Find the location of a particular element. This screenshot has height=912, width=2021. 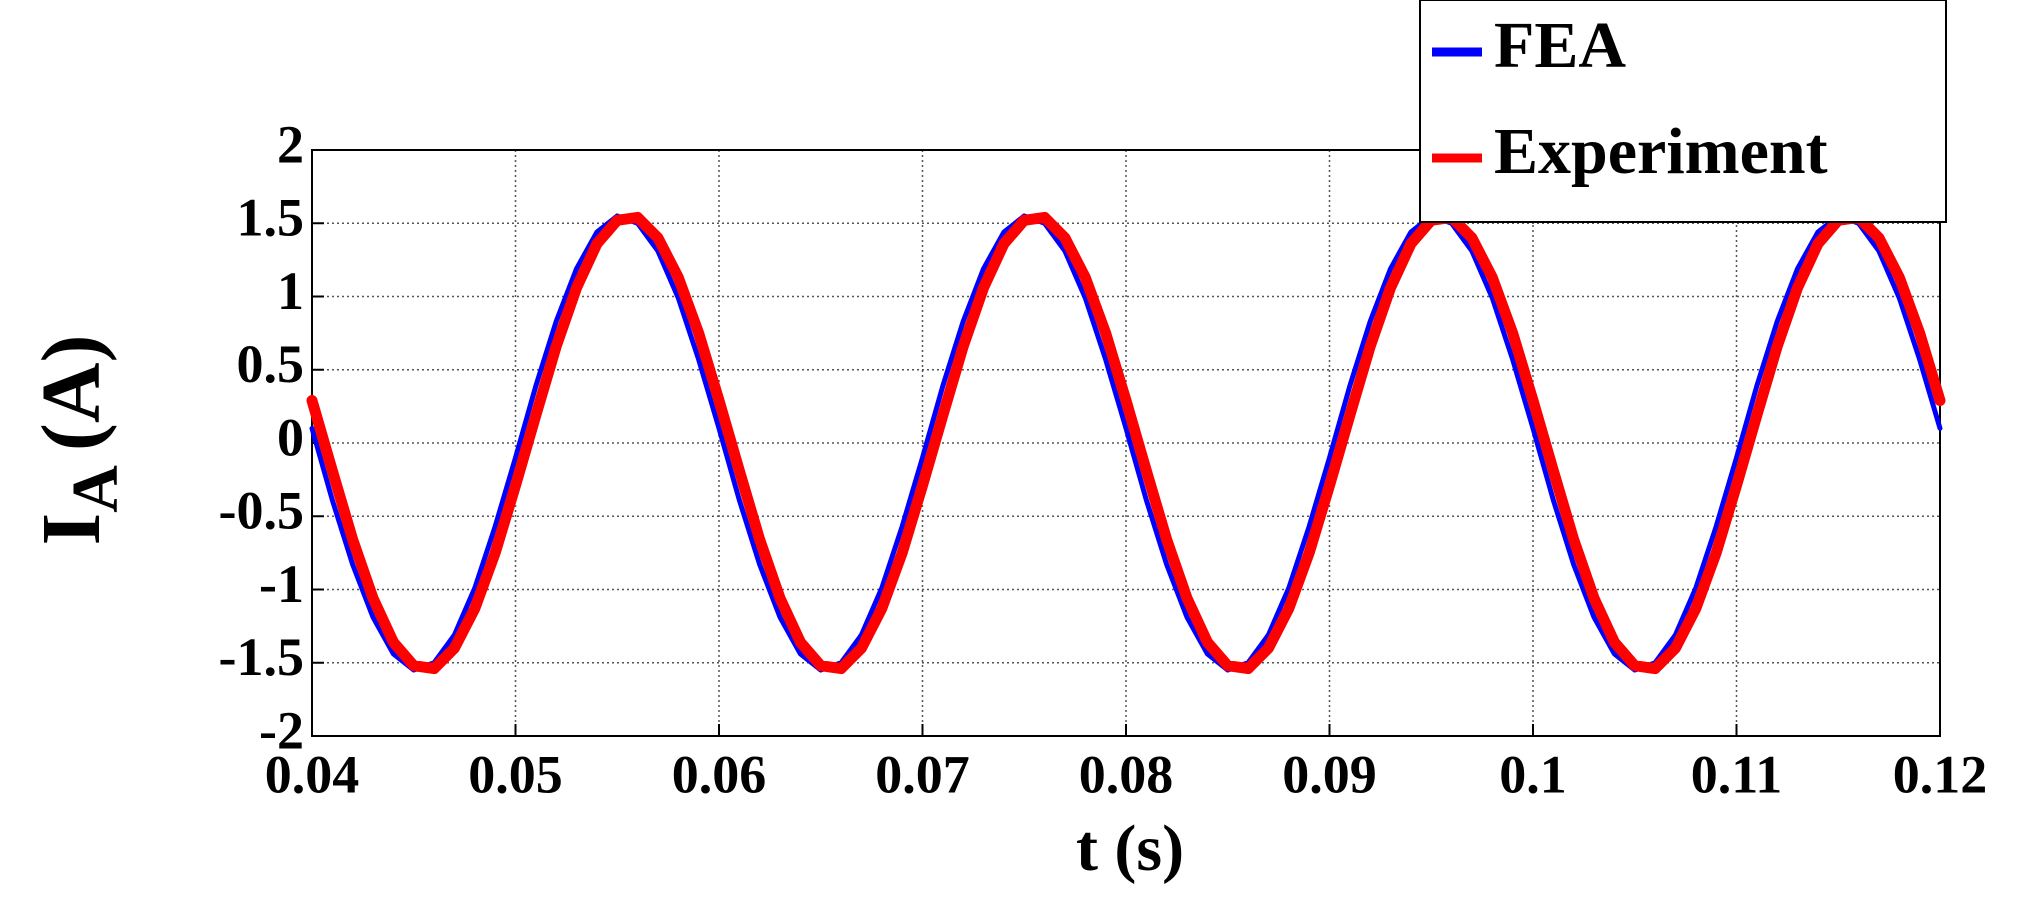

x-tick-label: 0.05 is located at coordinates (515, 774).